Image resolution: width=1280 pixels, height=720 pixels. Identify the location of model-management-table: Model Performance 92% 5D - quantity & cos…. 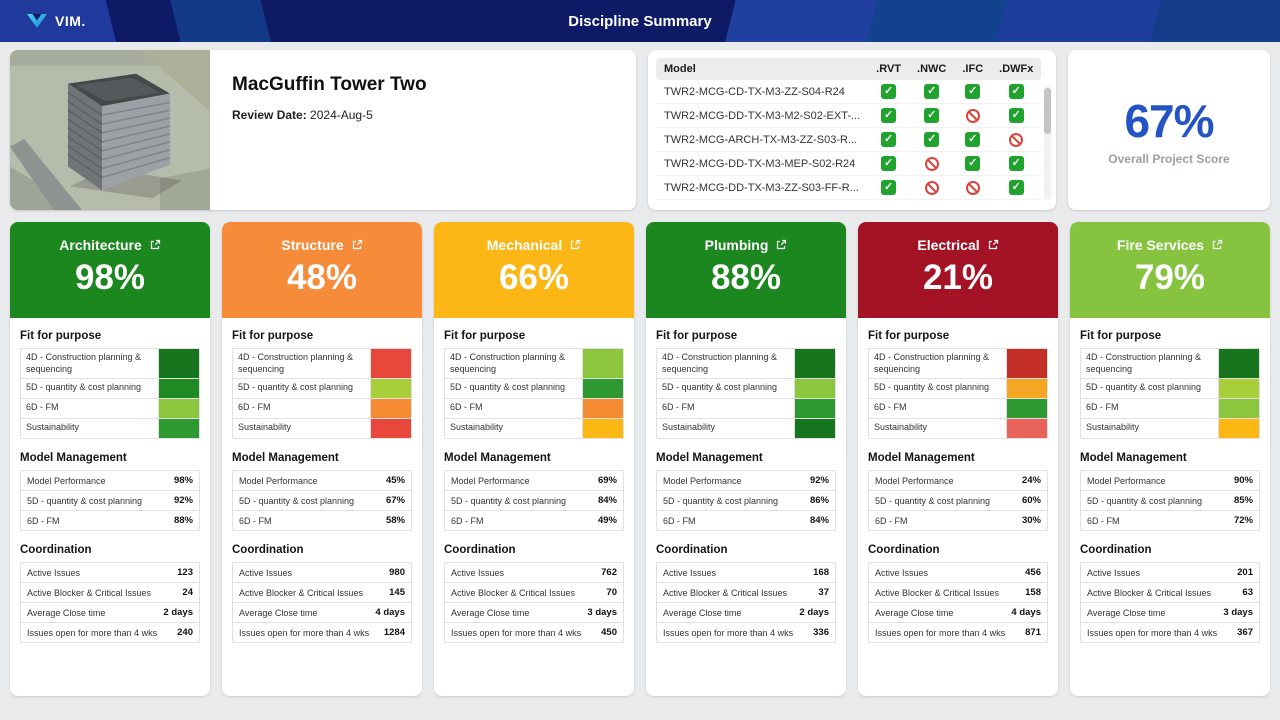
(746, 501).